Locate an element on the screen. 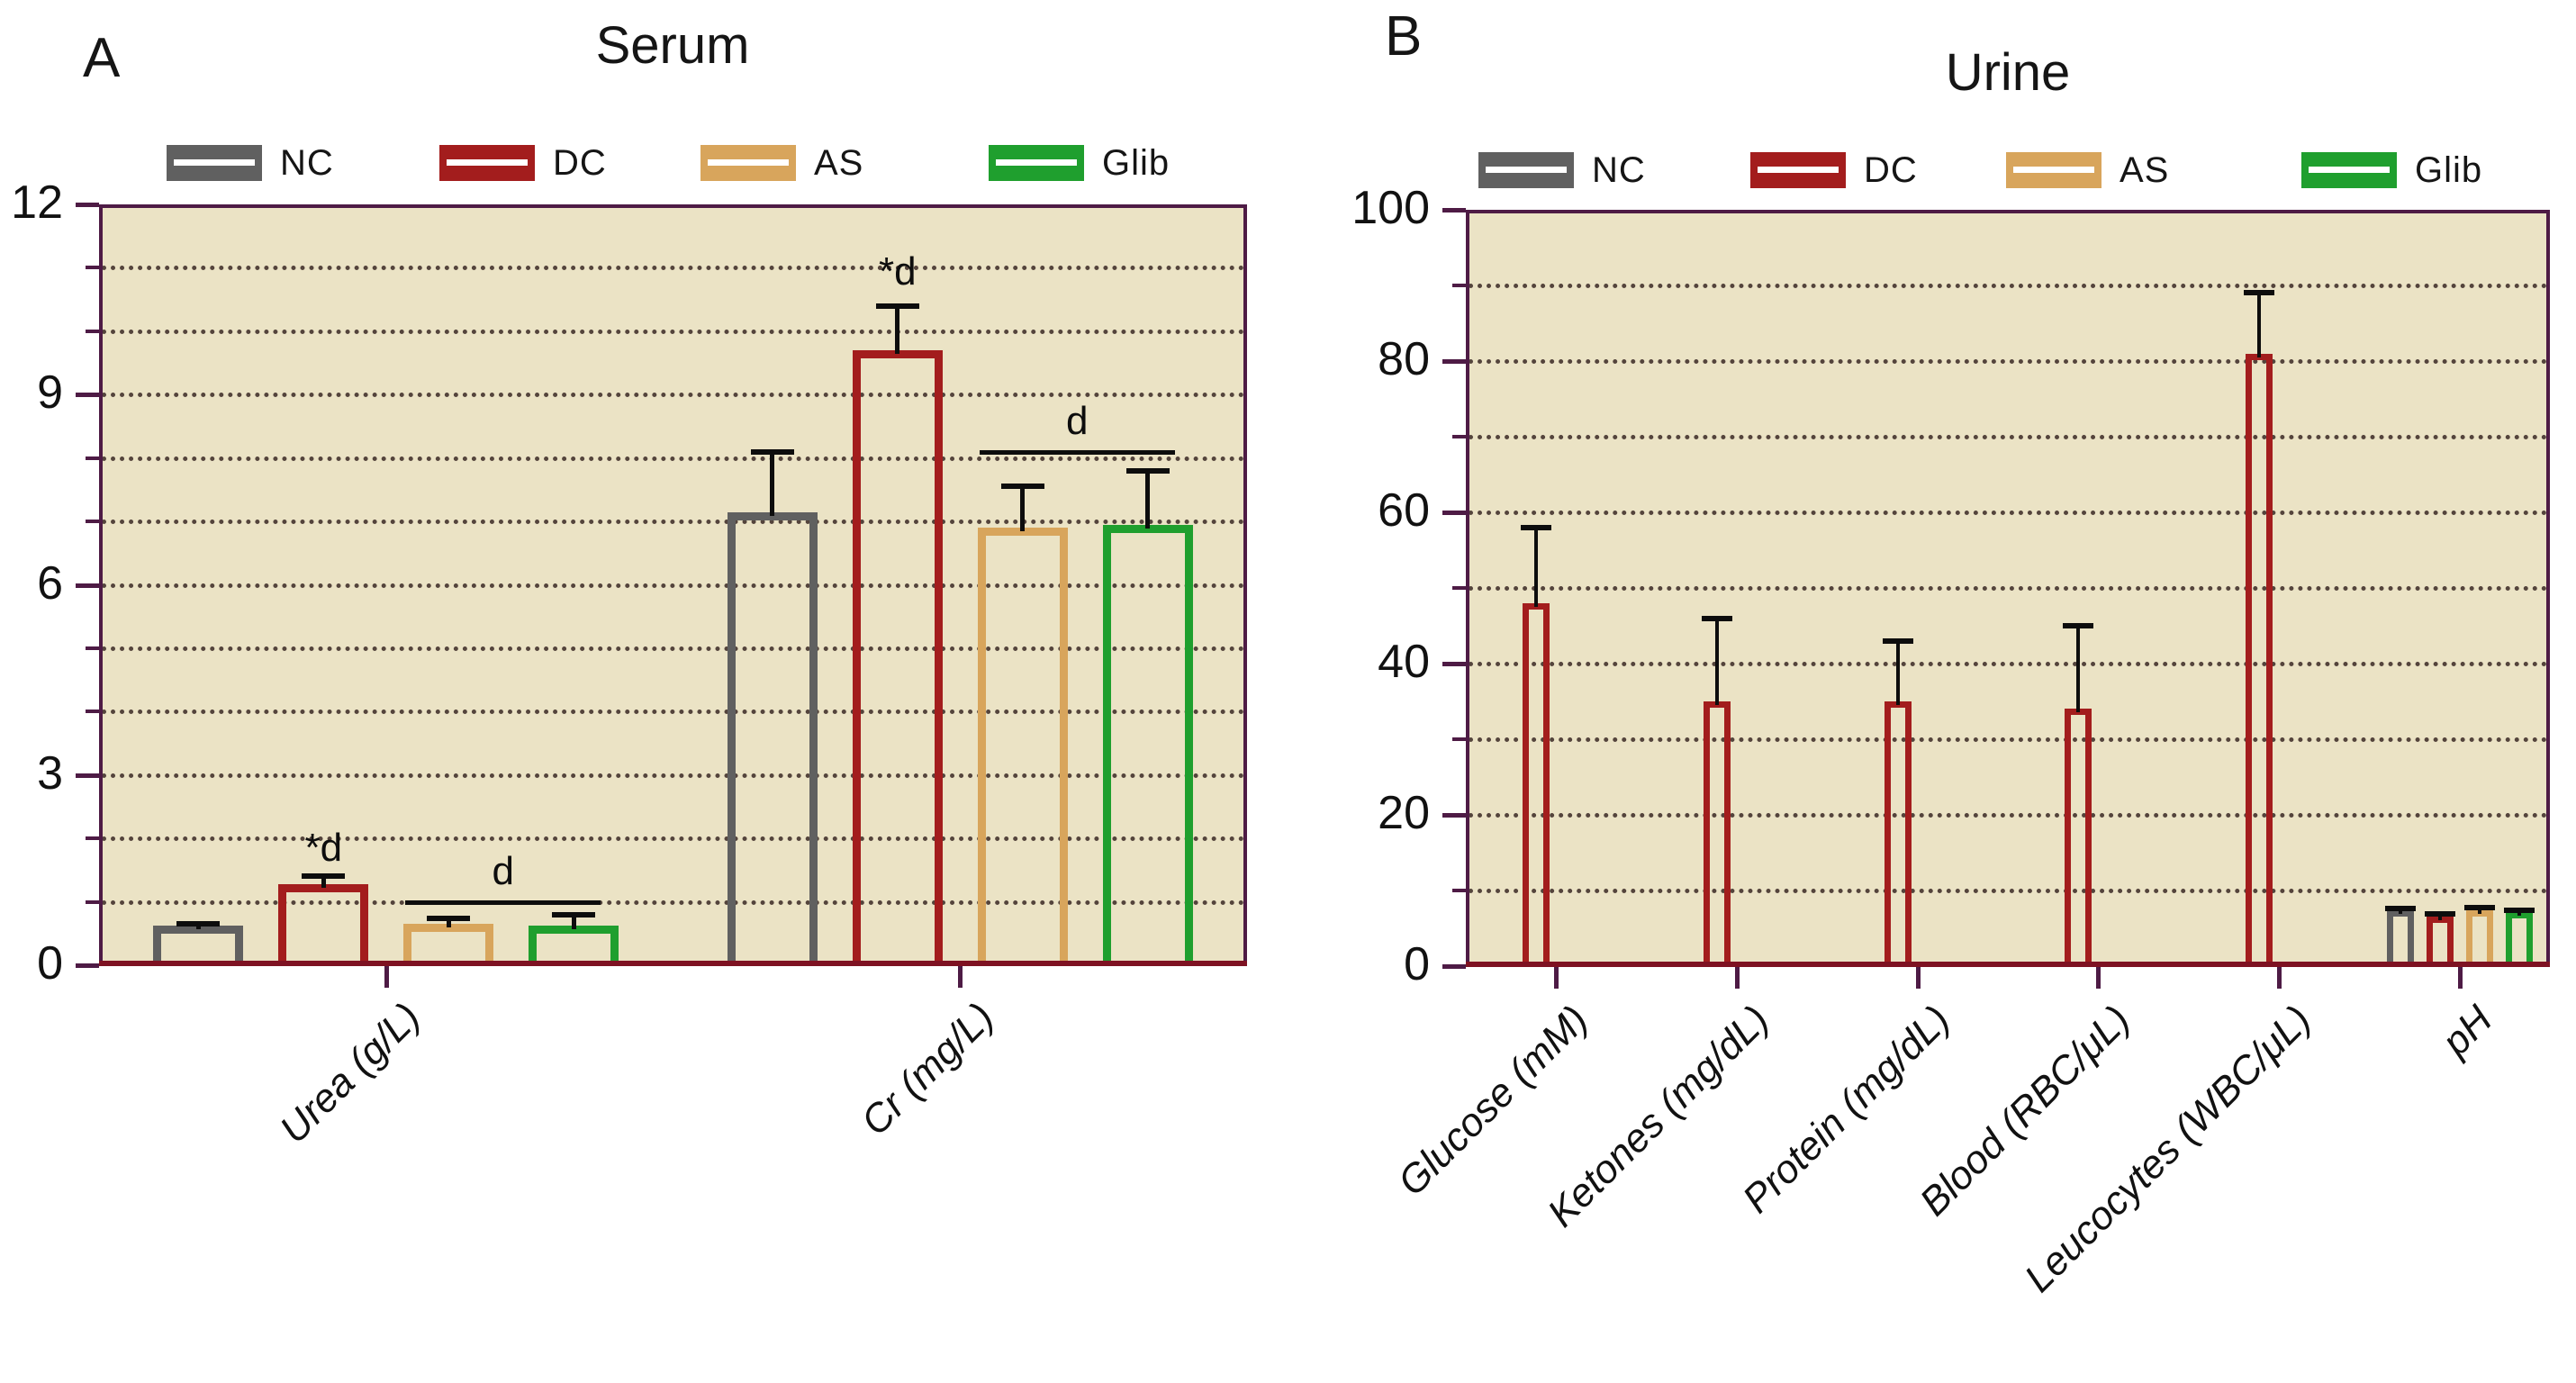 This screenshot has width=2576, height=1383. y-tick-label-9: 9 is located at coordinates (50, 393).